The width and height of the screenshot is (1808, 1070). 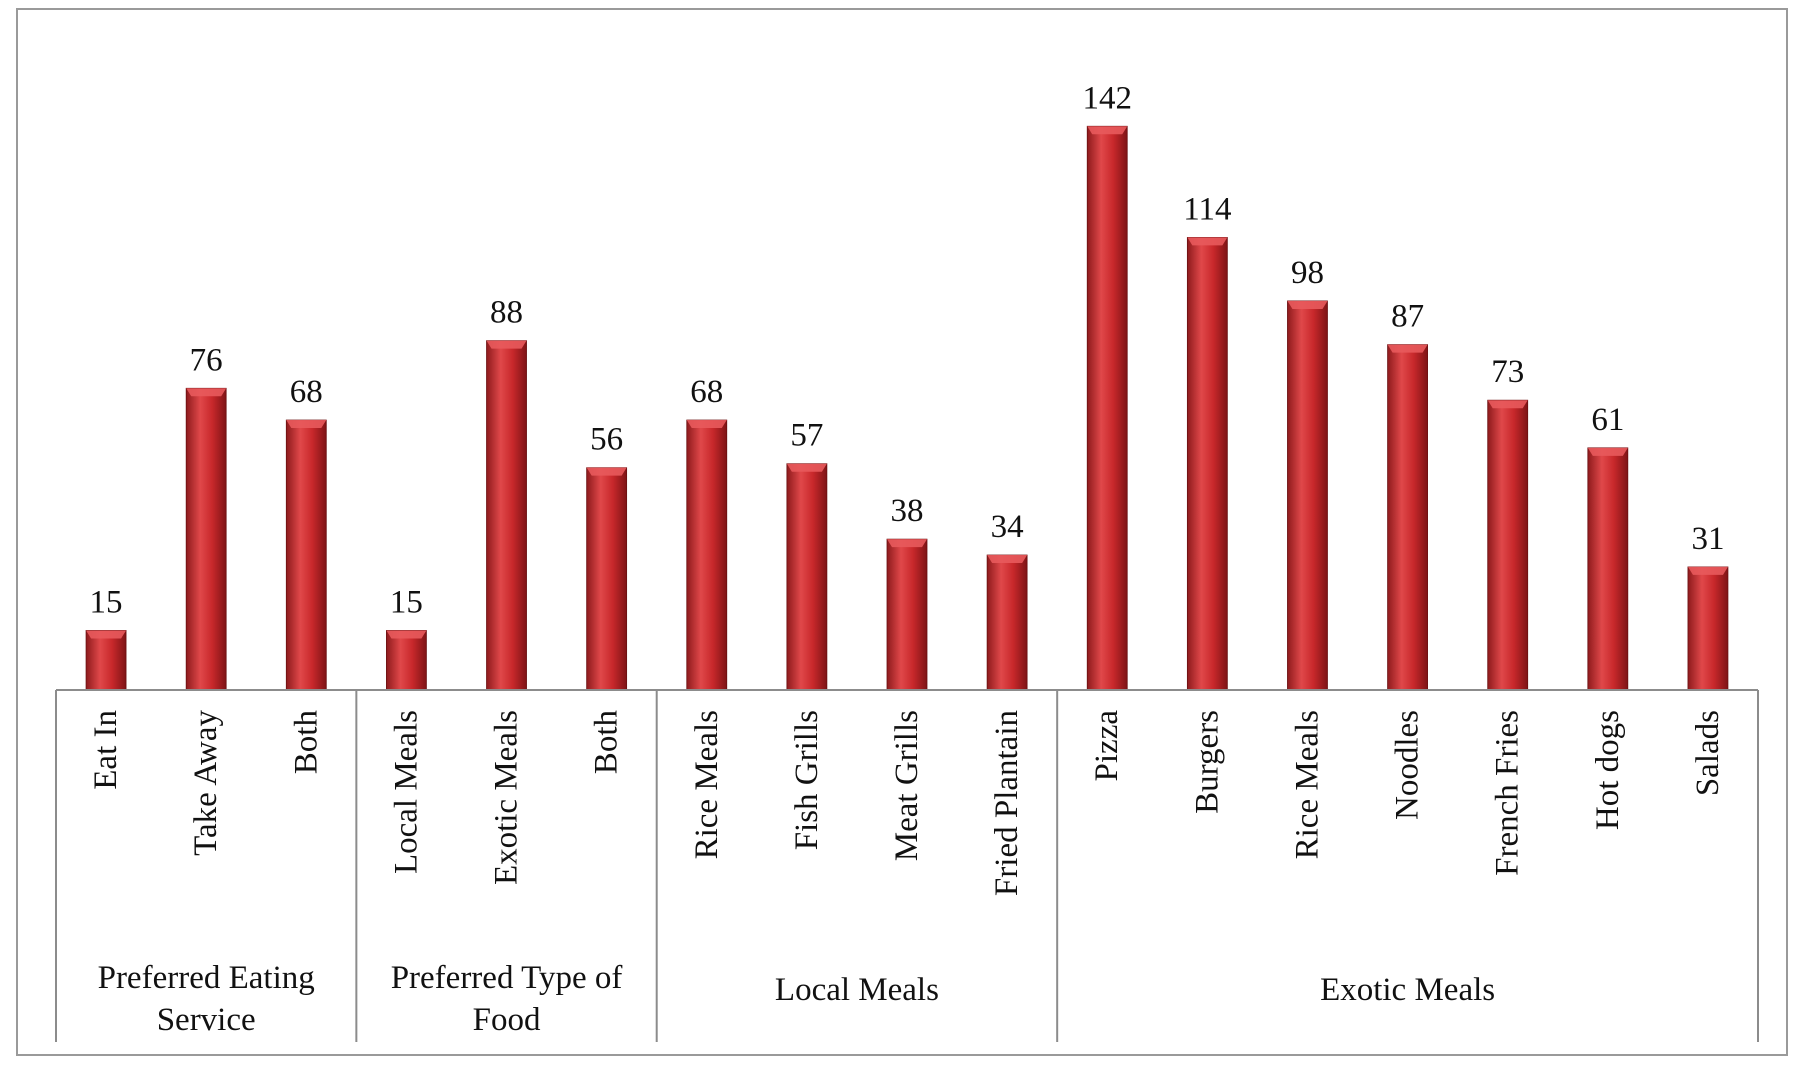 What do you see at coordinates (507, 978) in the screenshot?
I see `group-label: Preferred Type of` at bounding box center [507, 978].